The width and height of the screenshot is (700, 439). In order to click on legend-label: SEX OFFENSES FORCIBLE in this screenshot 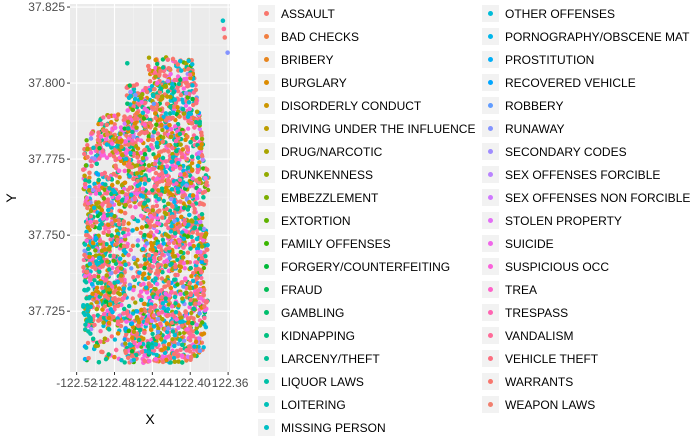, I will do `click(583, 174)`.